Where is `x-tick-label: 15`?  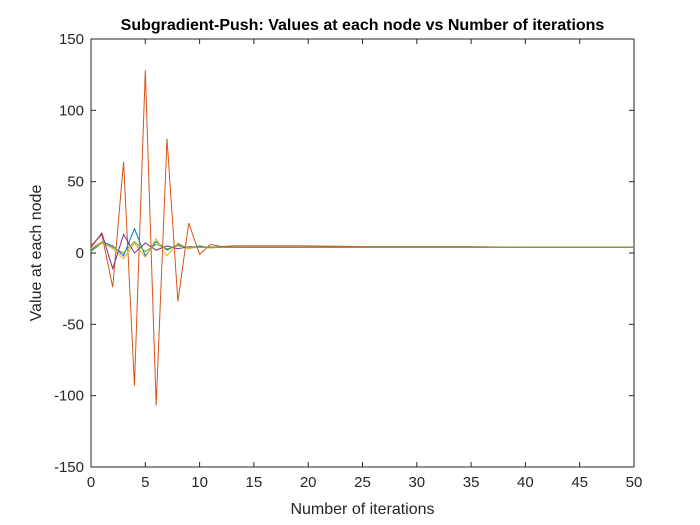
x-tick-label: 15 is located at coordinates (254, 482).